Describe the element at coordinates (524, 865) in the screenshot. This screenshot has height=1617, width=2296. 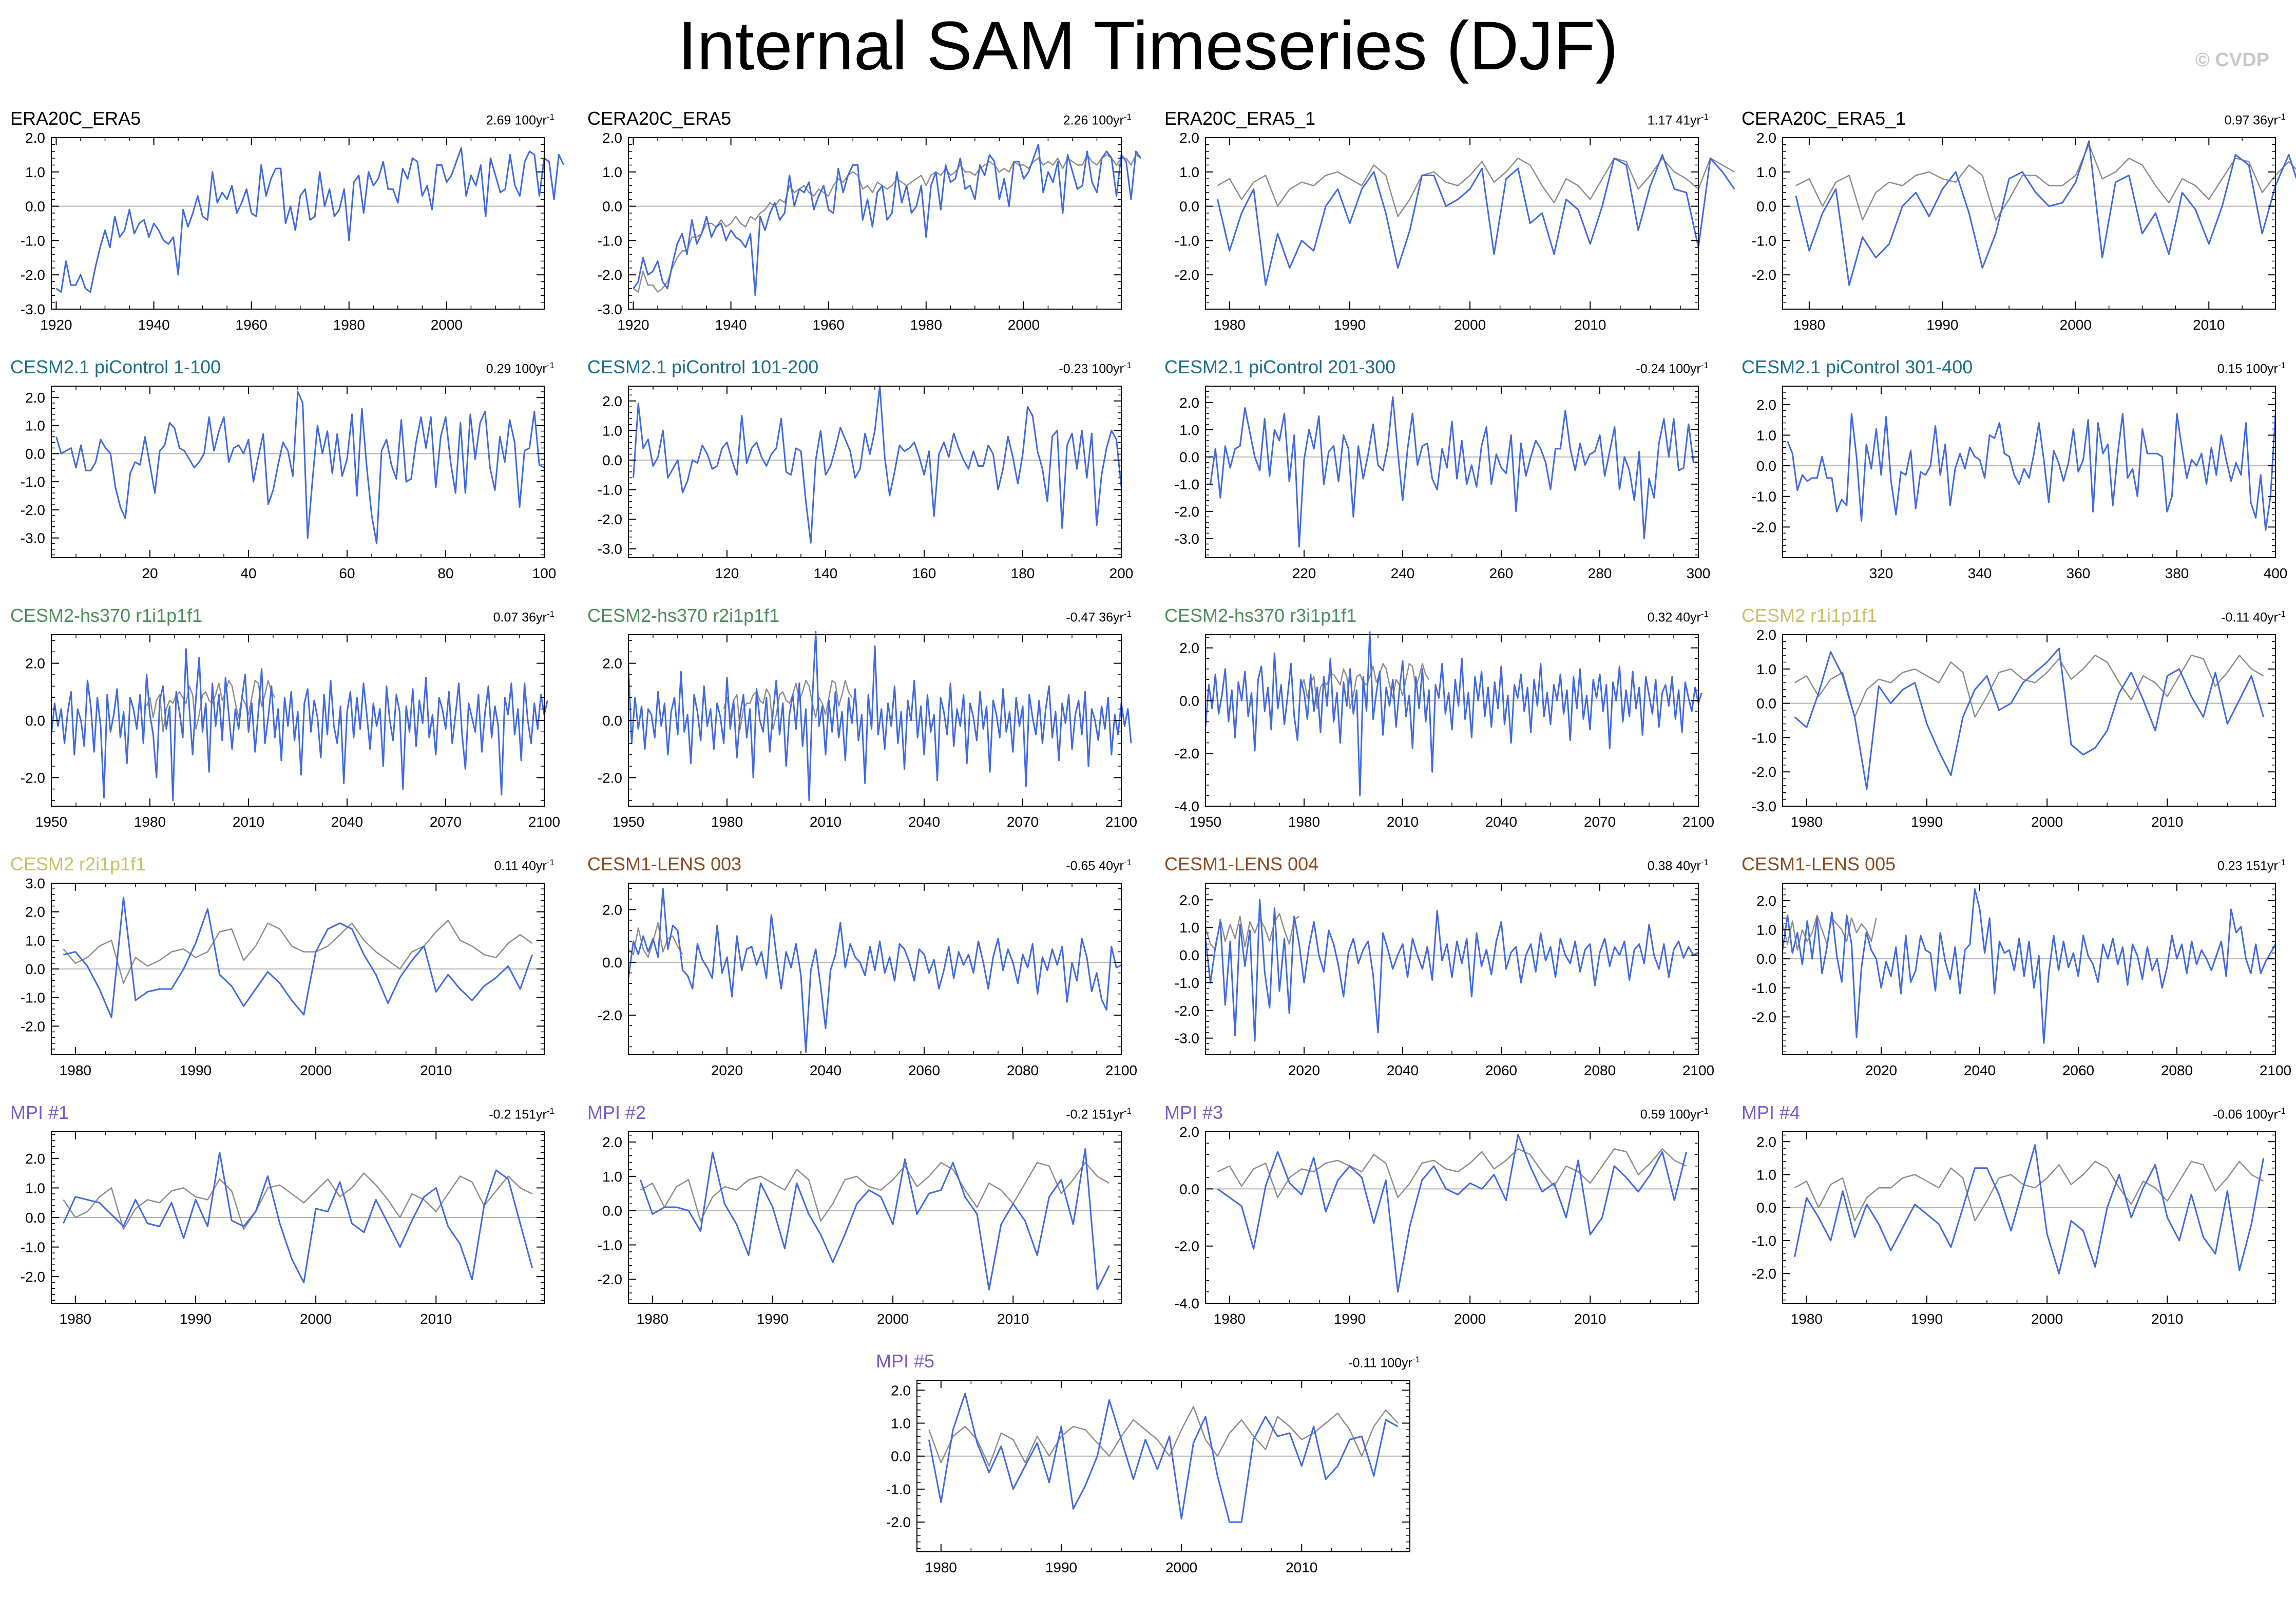
I see `panel-trend: 0.11 40yr-1` at that location.